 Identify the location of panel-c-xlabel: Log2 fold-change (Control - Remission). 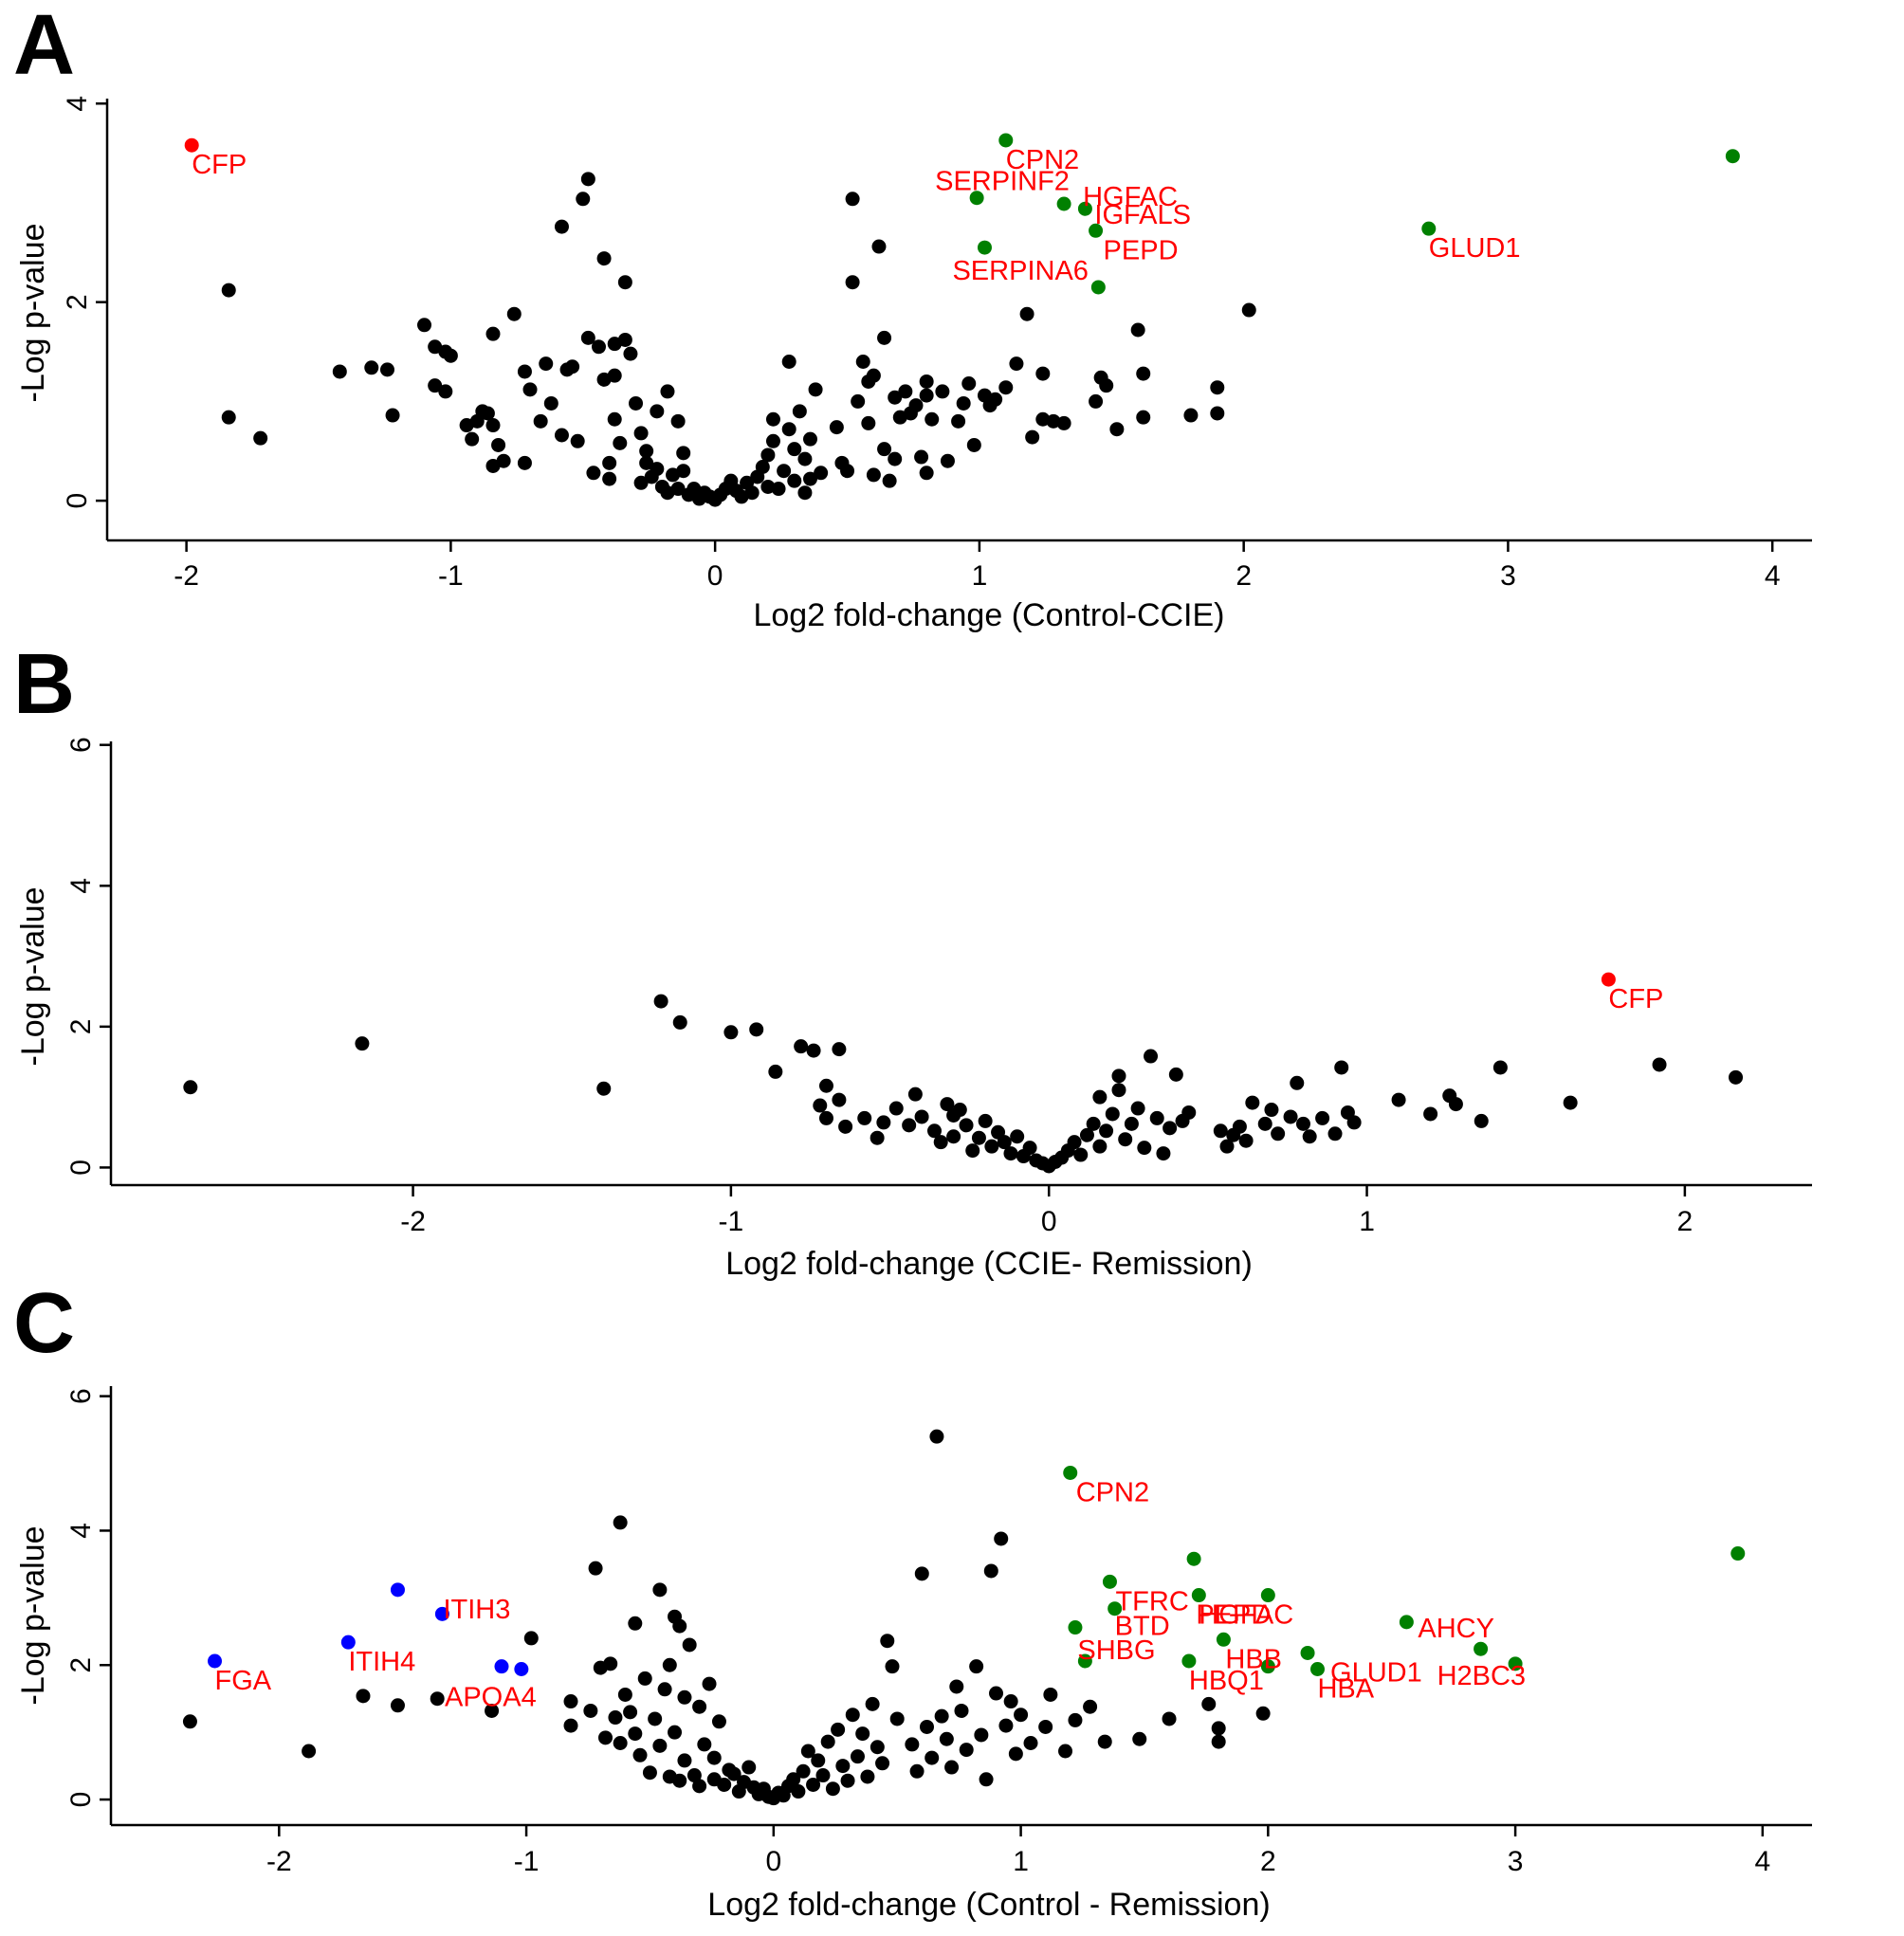
(989, 1905).